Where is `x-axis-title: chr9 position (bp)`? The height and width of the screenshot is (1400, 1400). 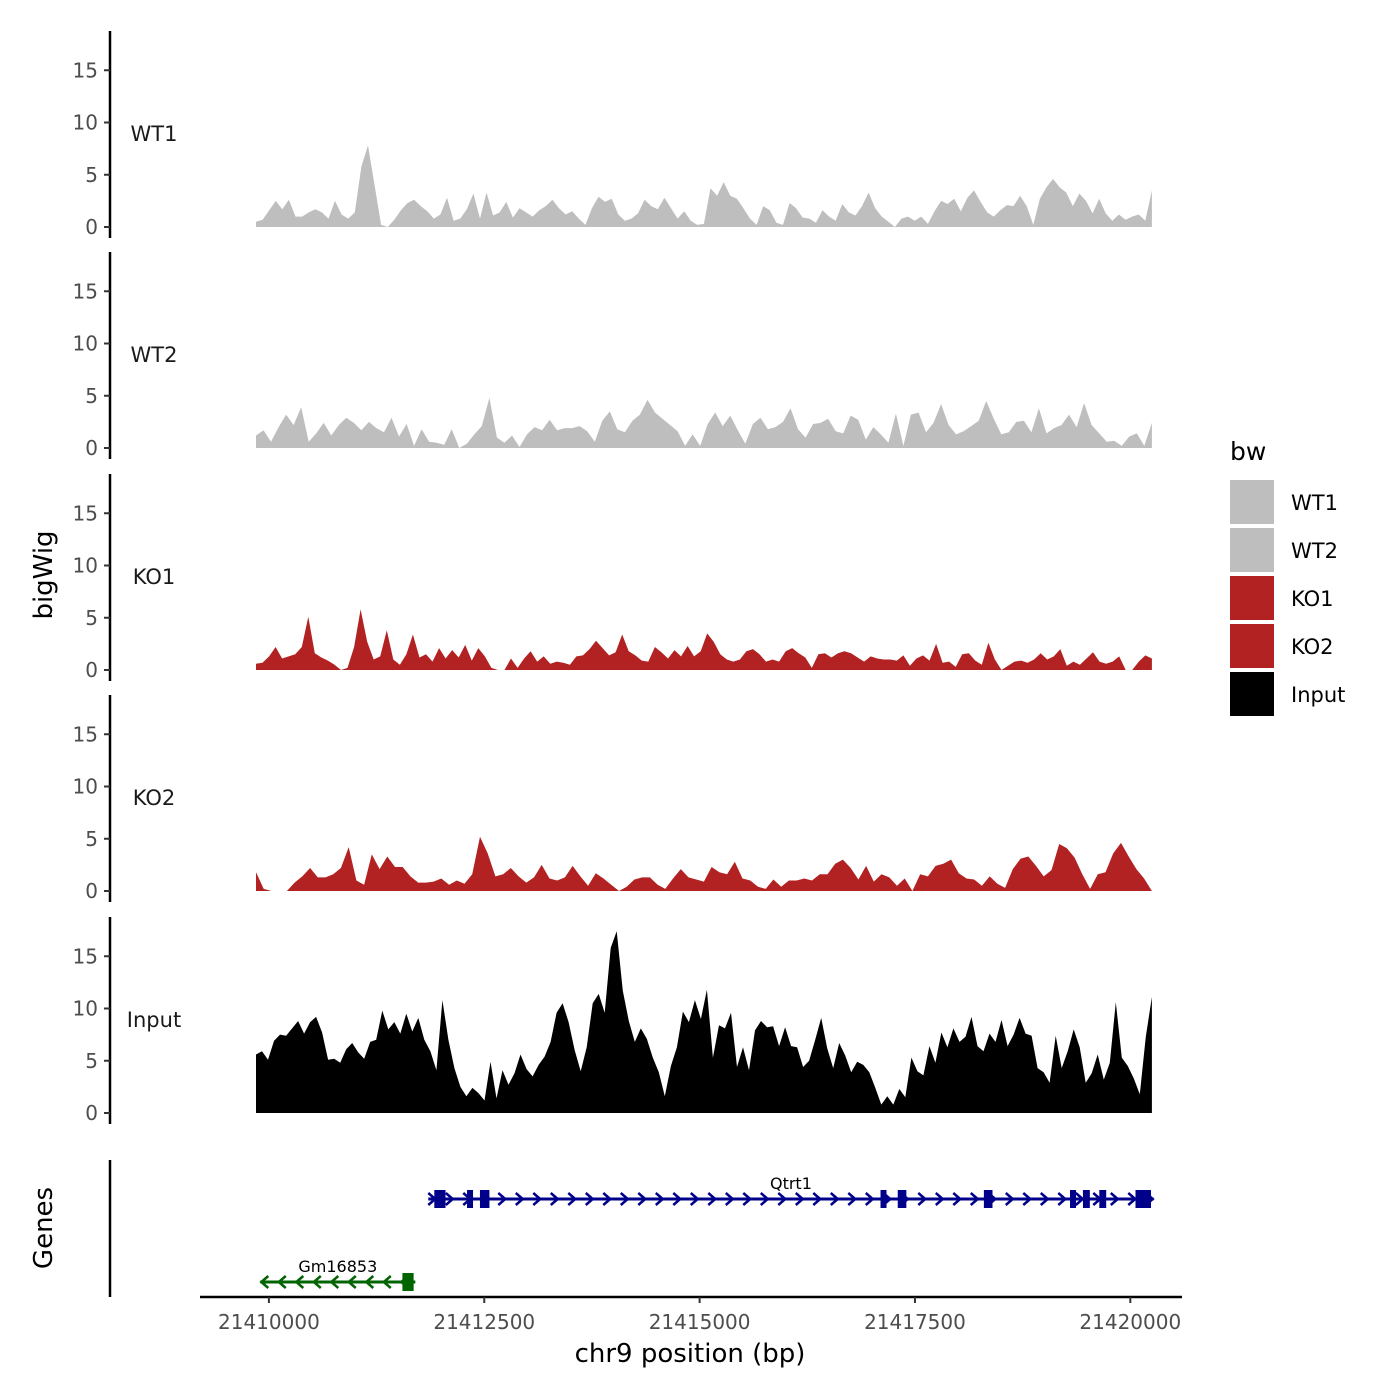 x-axis-title: chr9 position (bp) is located at coordinates (690, 1354).